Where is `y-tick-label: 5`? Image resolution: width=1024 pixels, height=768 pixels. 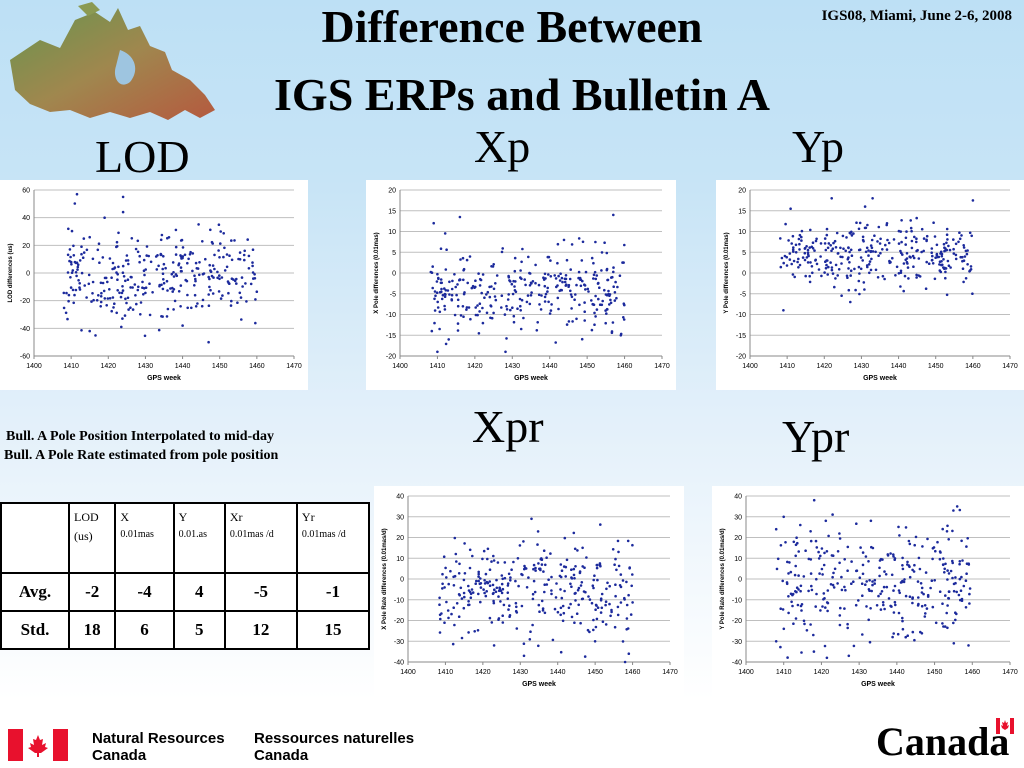
y-tick-label: 5 is located at coordinates (744, 253).